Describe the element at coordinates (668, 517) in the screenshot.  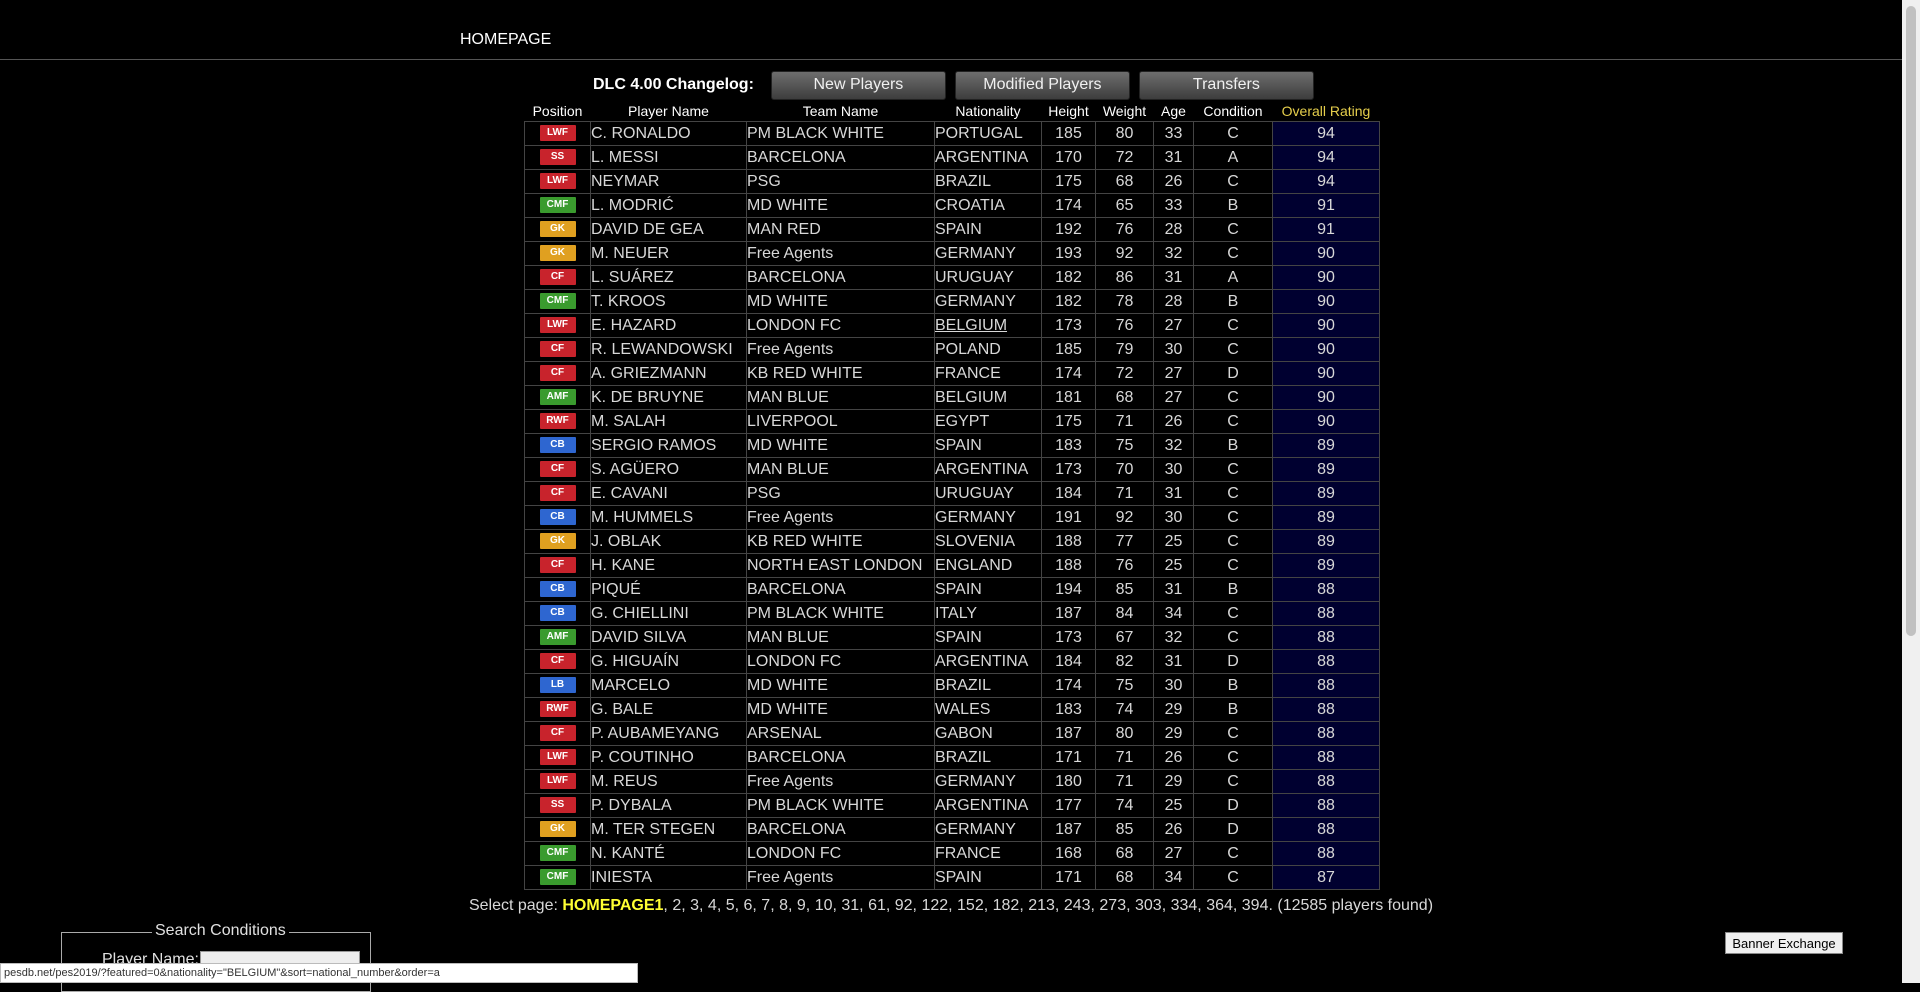
I see `cell-player-name: M. HUMMELS` at that location.